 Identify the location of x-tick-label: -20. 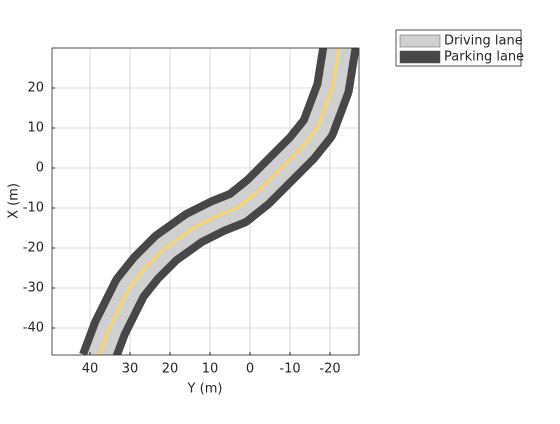
(329, 369).